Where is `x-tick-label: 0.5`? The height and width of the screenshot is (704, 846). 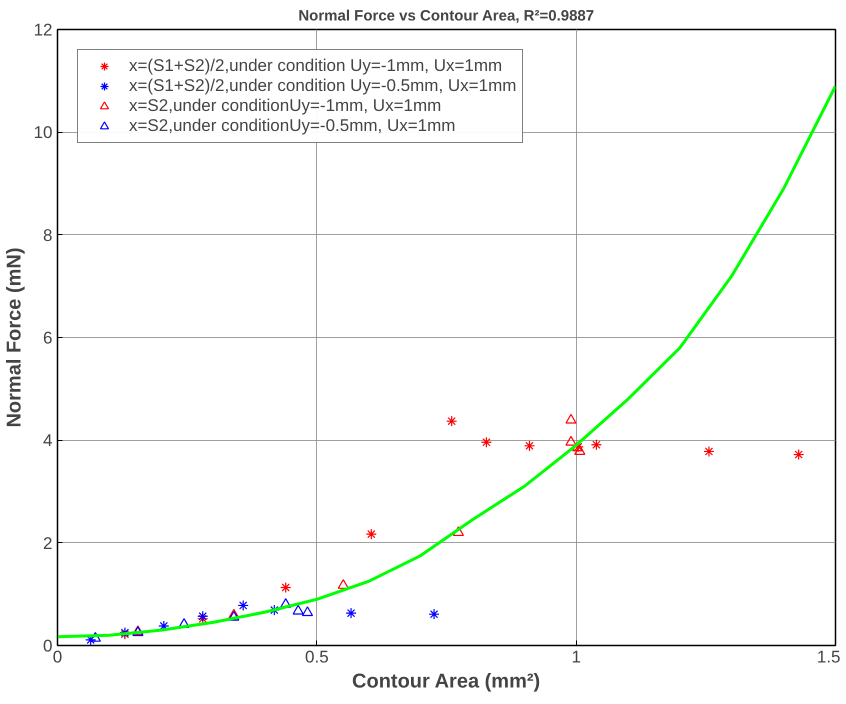 x-tick-label: 0.5 is located at coordinates (317, 657).